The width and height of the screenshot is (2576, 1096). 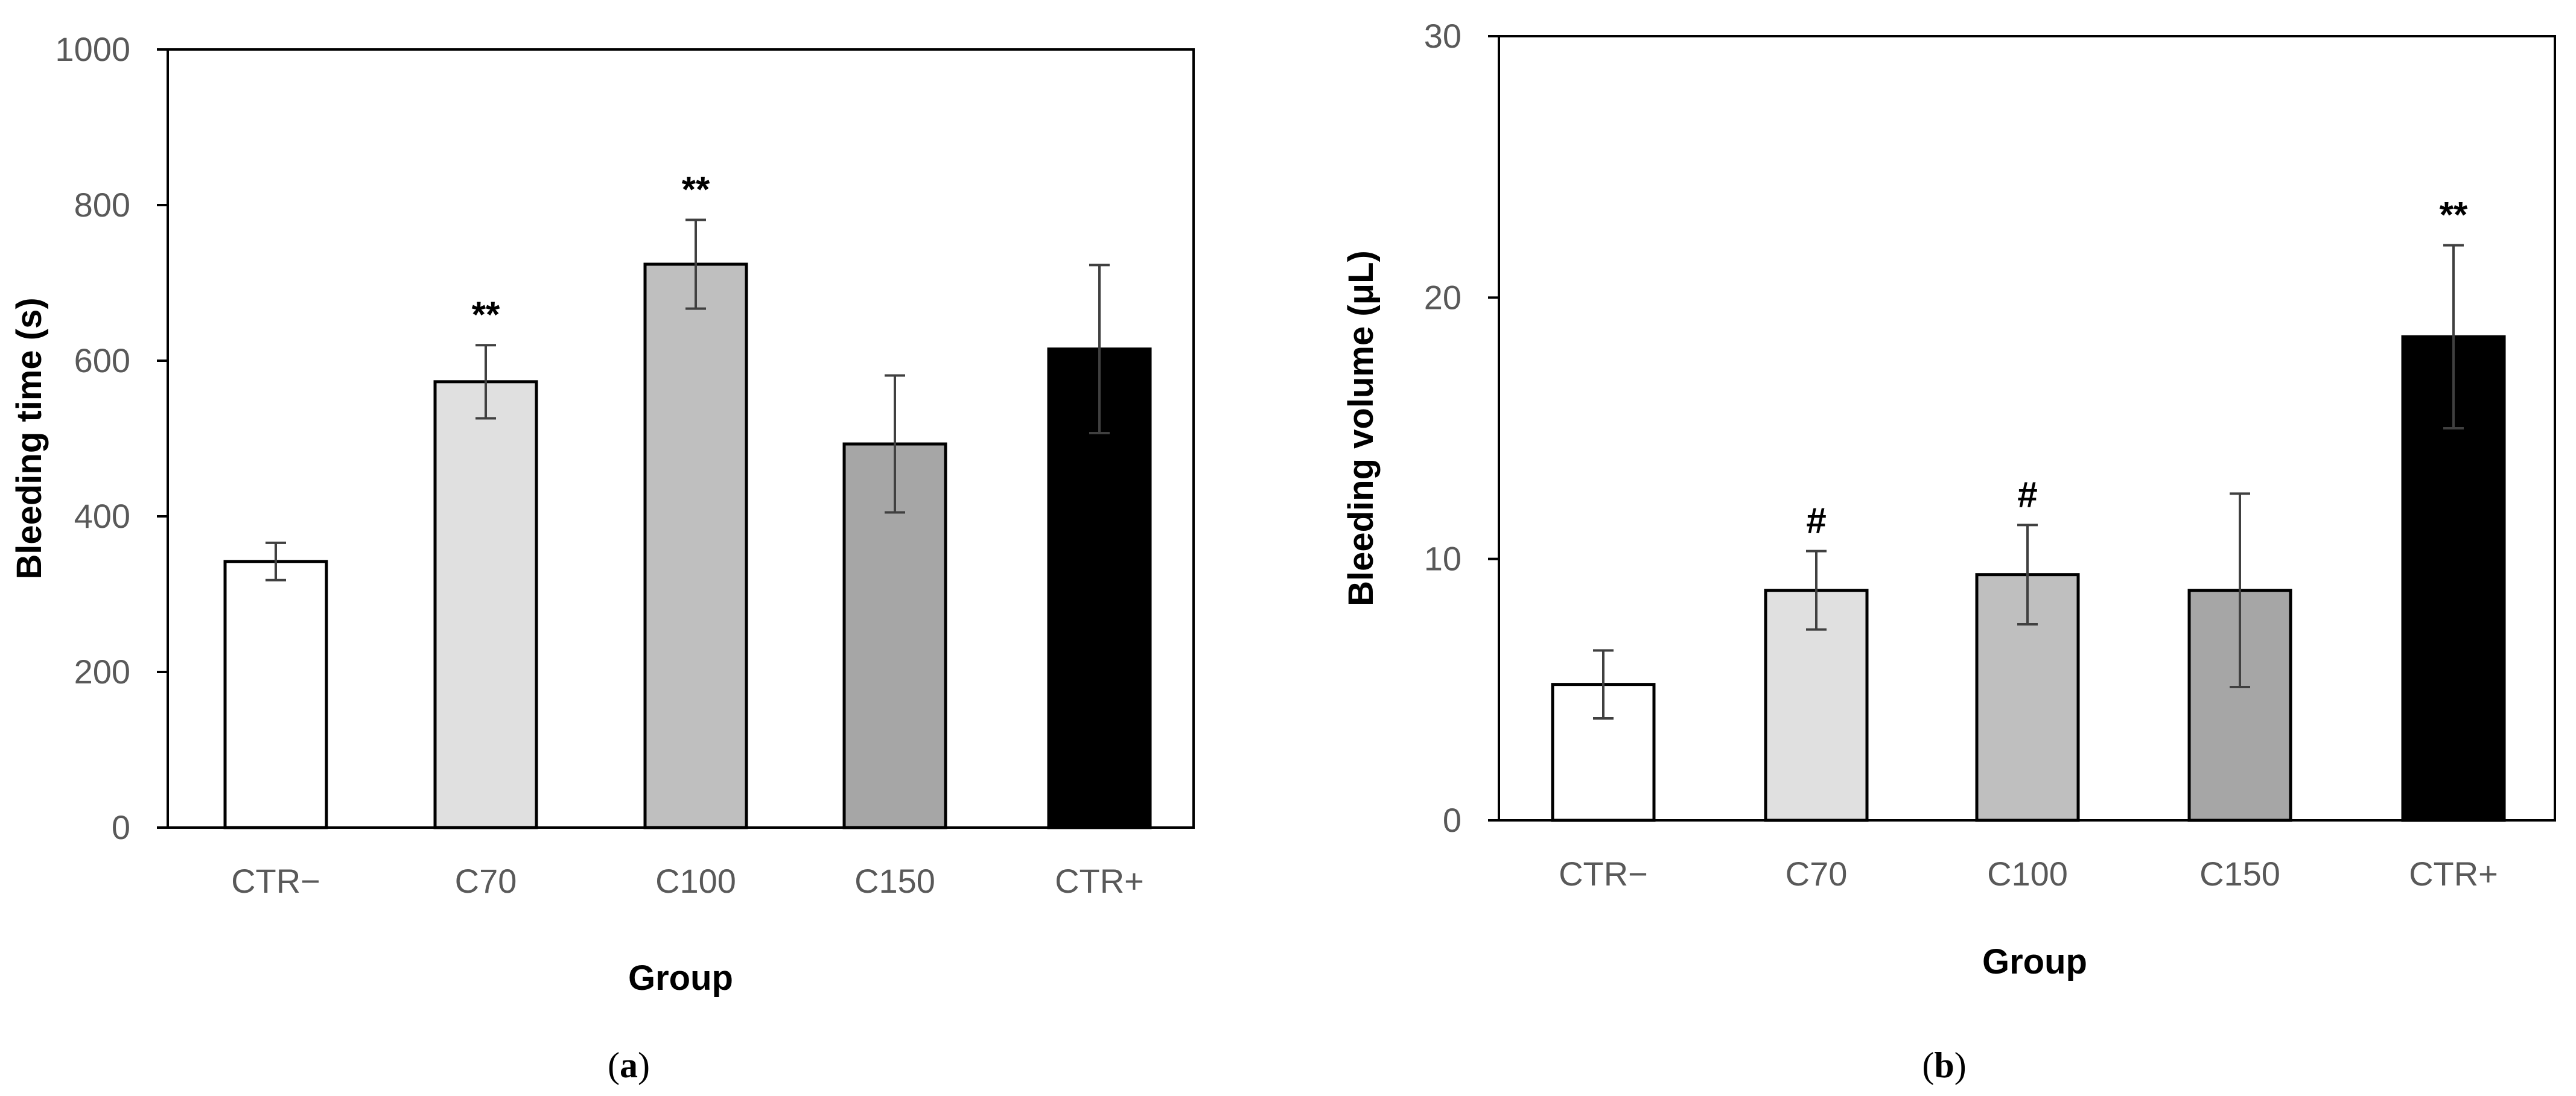 I want to click on y-tick-label: 20, so click(x=1443, y=297).